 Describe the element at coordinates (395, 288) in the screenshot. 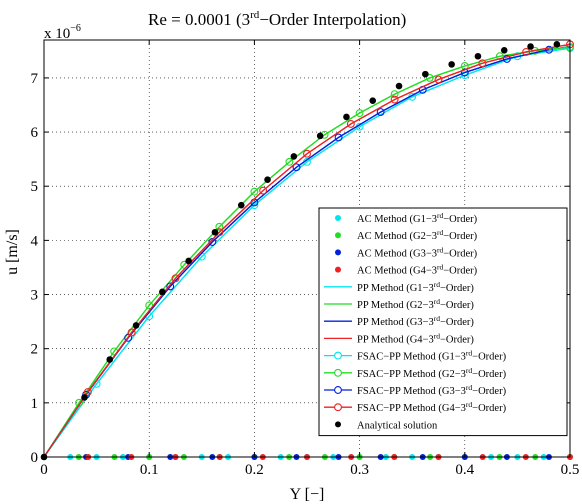

I see `legend-label-main: PP Method (G1−3` at that location.